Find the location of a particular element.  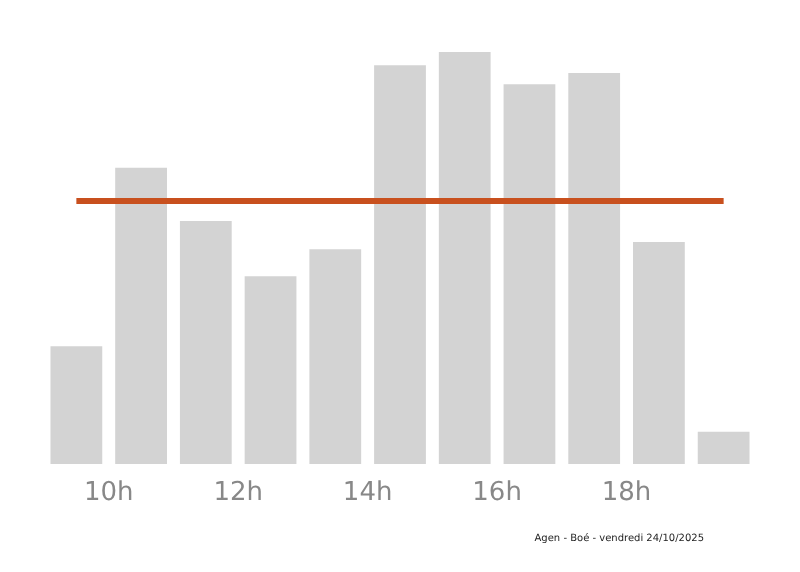

x-tick-label: 10h is located at coordinates (108, 493).